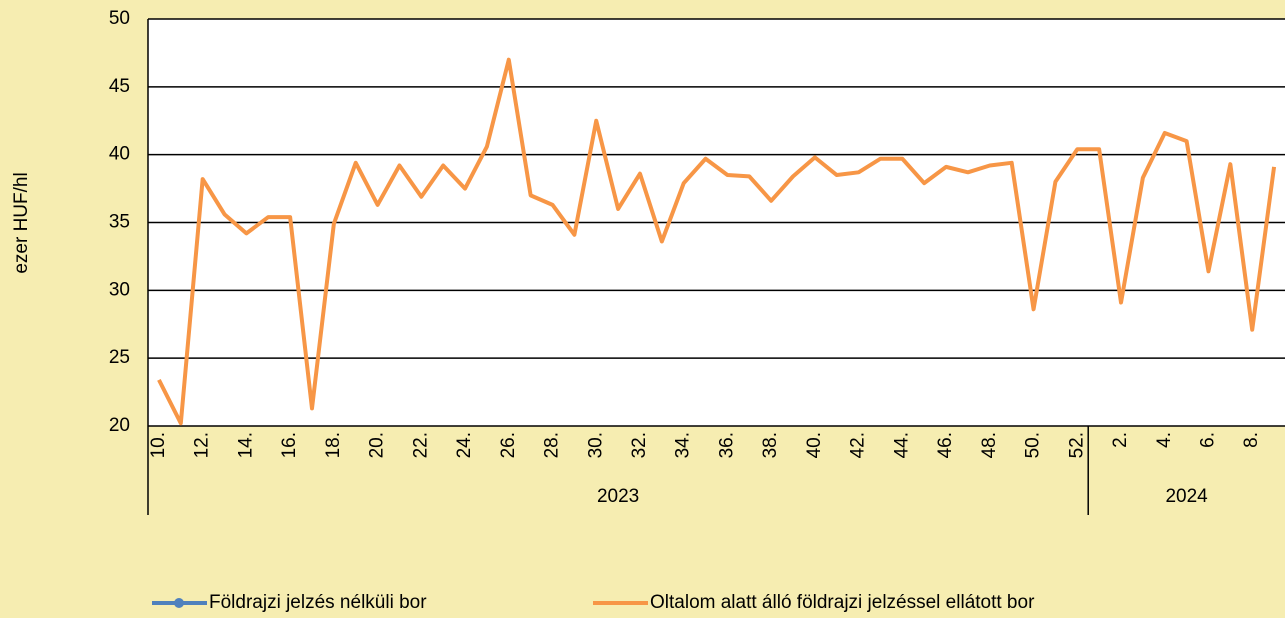  I want to click on x-tick-label: 40., so click(814, 445).